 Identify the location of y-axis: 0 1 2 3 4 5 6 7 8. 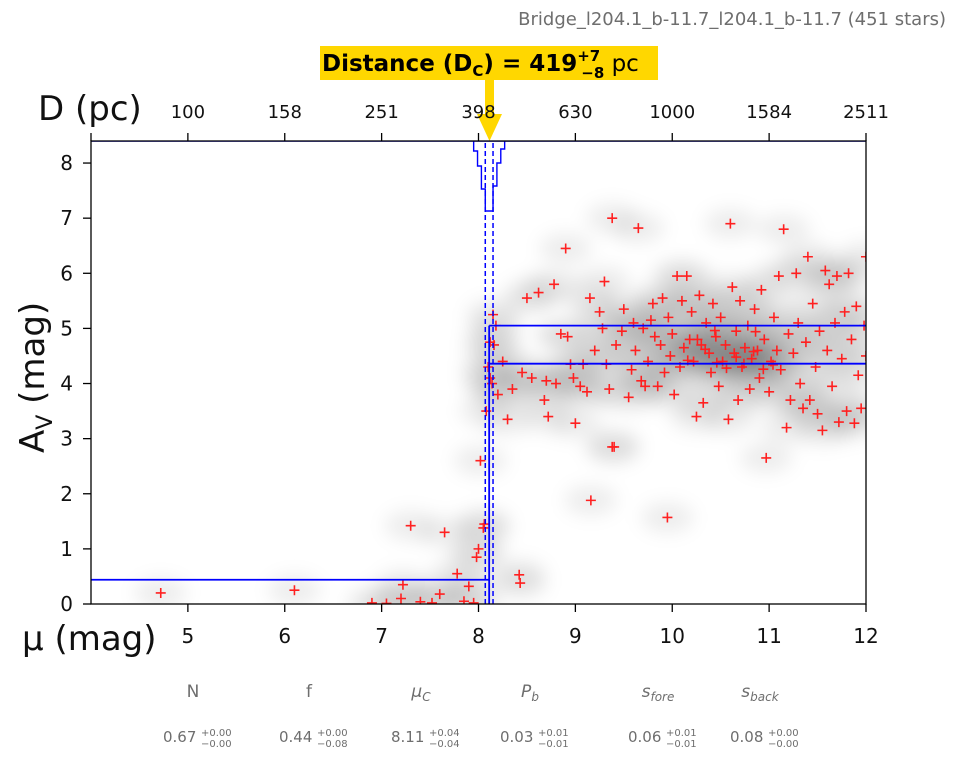
(75, 383).